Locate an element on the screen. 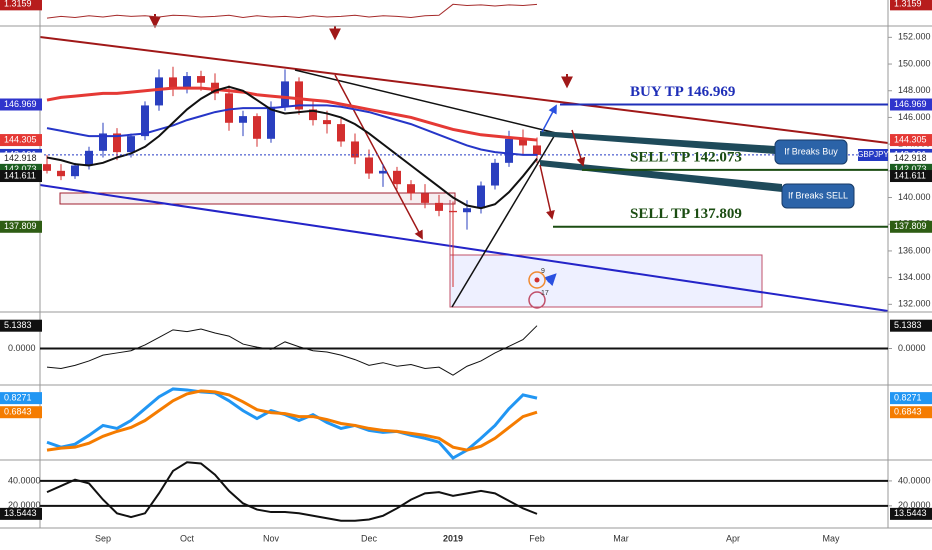 This screenshot has height=550, width=932. callout-box is located at coordinates (818, 196).